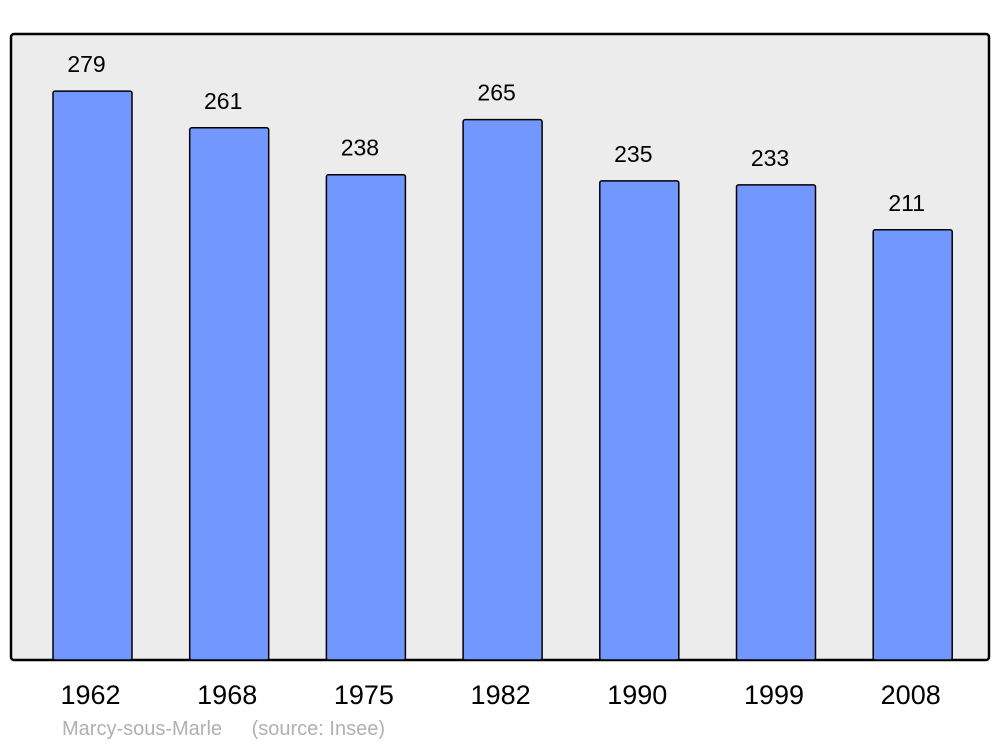 The width and height of the screenshot is (1000, 747). What do you see at coordinates (142, 729) in the screenshot?
I see `footer-place: Marcy-sous-Marle` at bounding box center [142, 729].